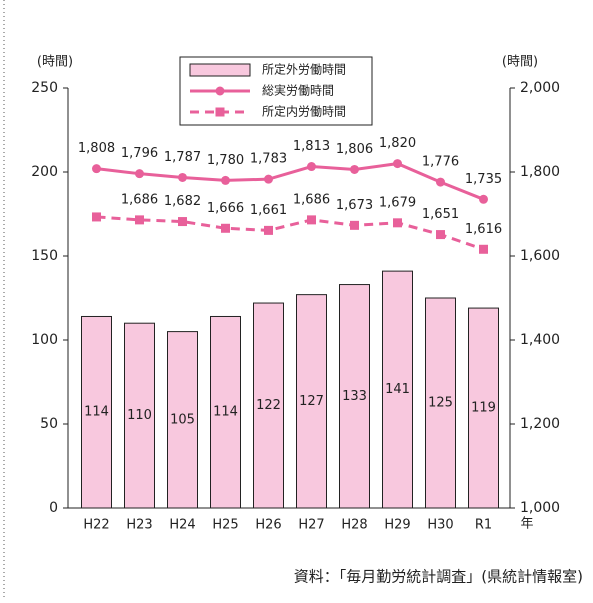 The image size is (593, 603). Describe the element at coordinates (540, 340) in the screenshot. I see `y2-tick-label: 1,400` at that location.